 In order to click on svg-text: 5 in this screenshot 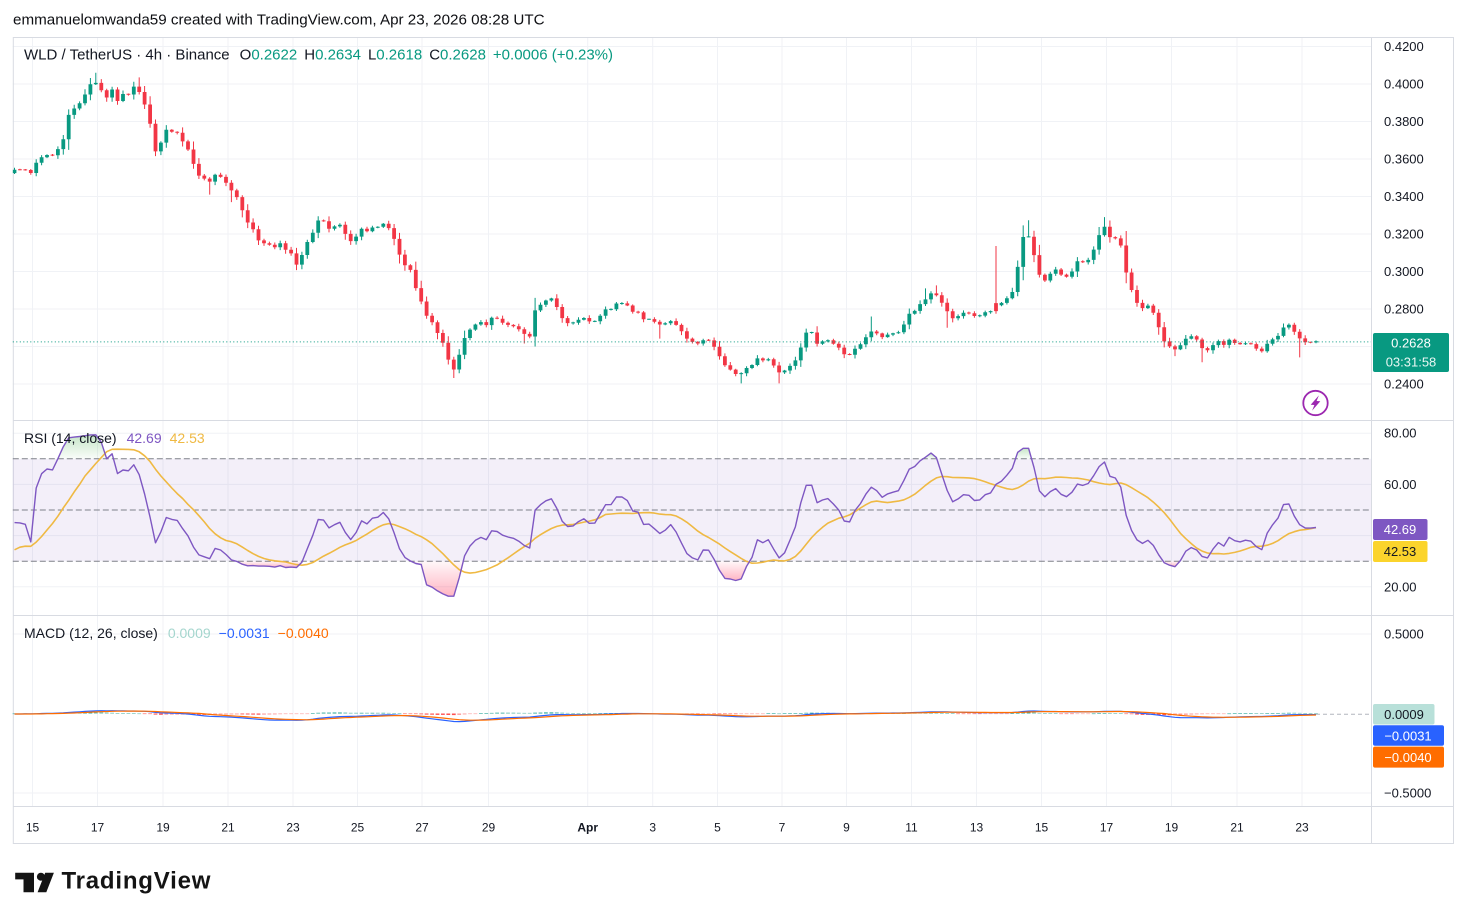, I will do `click(717, 828)`.